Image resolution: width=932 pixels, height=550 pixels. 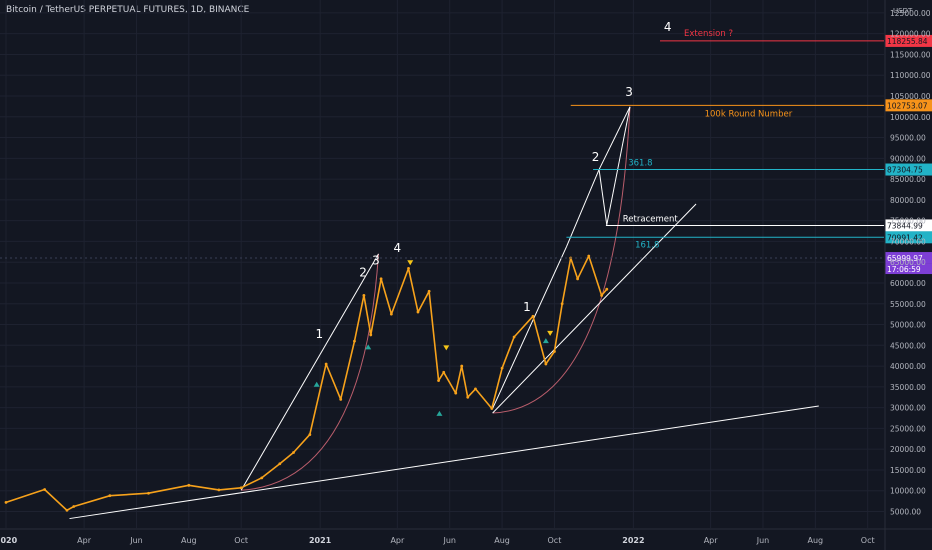 I want to click on y-tick-label: 75000.00, so click(x=908, y=221).